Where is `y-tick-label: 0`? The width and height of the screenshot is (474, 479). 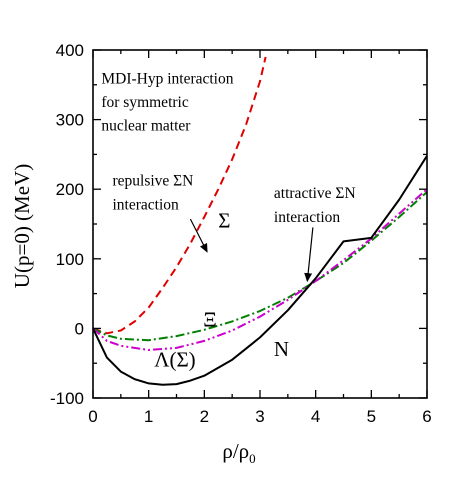
y-tick-label: 0 is located at coordinates (79, 328).